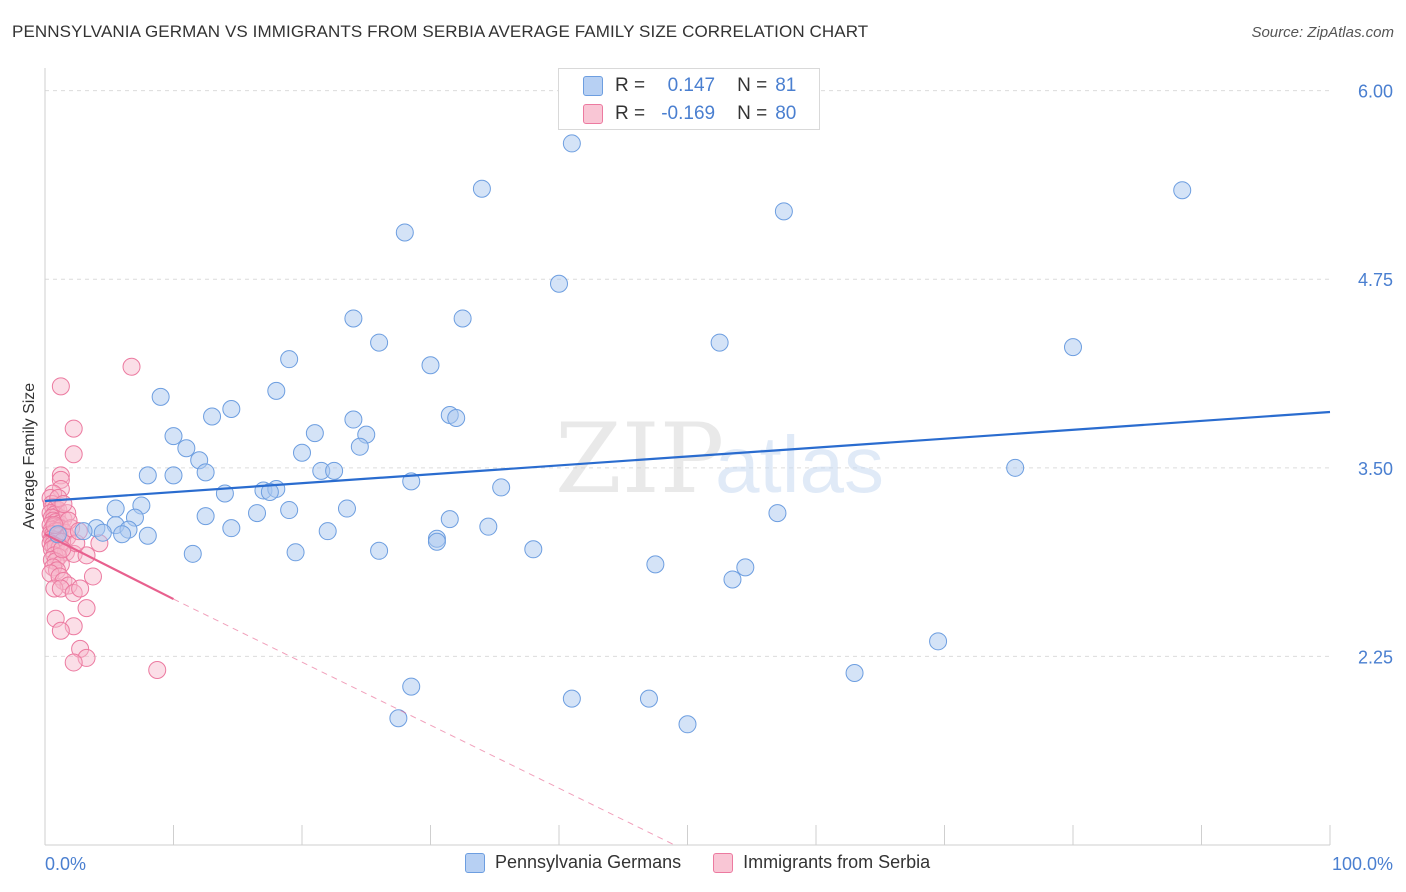 This screenshot has height=892, width=1406. Describe the element at coordinates (593, 114) in the screenshot. I see `legend-swatch-pink` at that location.